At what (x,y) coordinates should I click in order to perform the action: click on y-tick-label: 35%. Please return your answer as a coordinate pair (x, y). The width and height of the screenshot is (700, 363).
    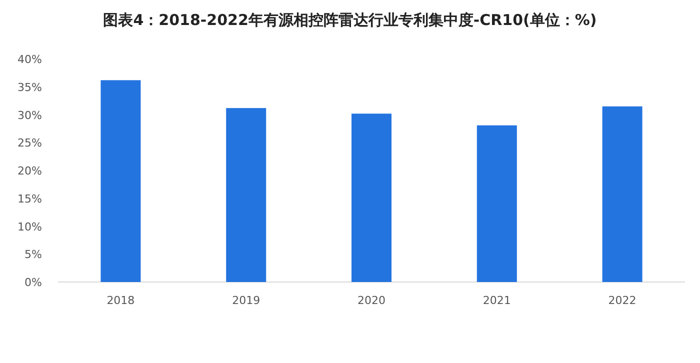
    Looking at the image, I should click on (30, 87).